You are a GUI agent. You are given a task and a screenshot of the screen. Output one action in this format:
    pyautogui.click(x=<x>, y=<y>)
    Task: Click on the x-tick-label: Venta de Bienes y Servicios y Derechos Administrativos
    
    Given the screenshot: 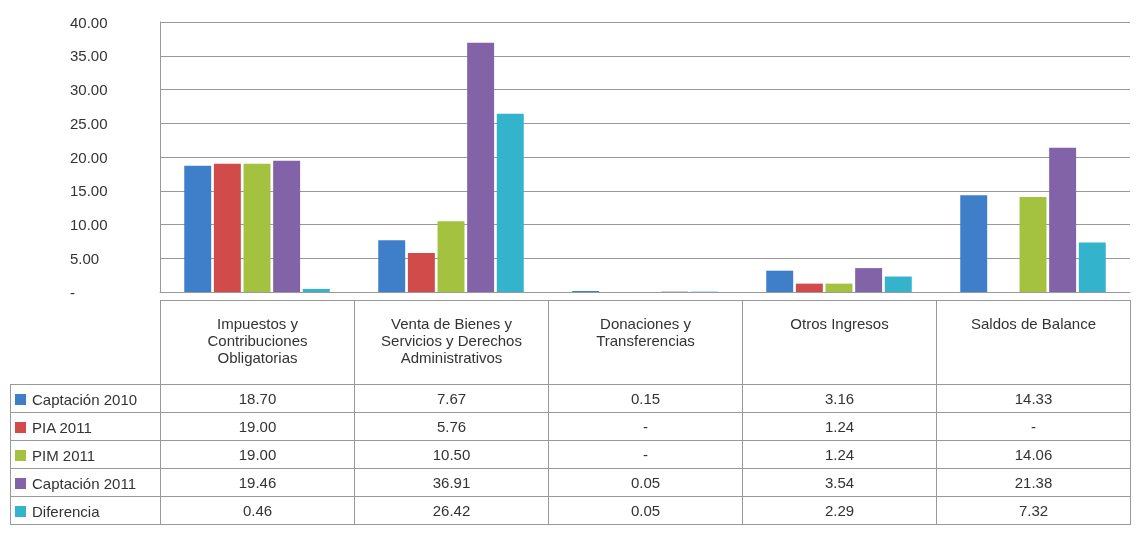 What is the action you would take?
    pyautogui.click(x=451, y=342)
    